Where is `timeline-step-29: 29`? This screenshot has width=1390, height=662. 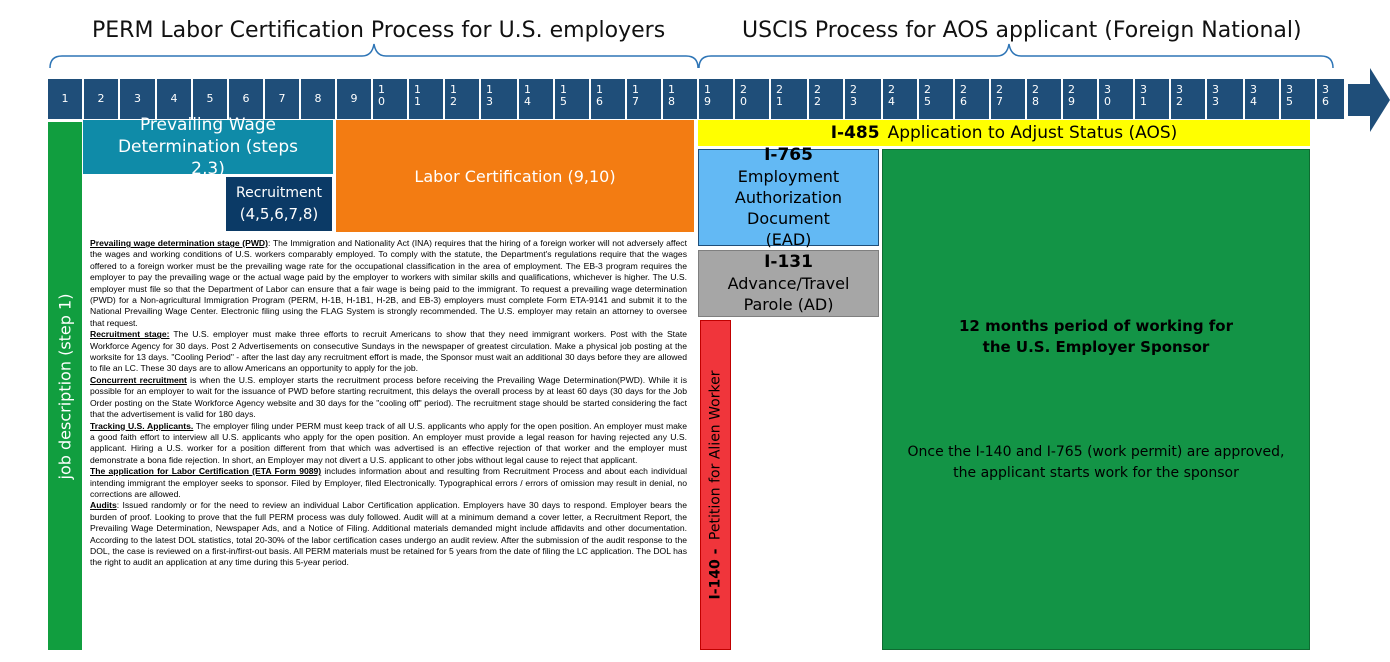
timeline-step-29: 29 is located at coordinates (1080, 99).